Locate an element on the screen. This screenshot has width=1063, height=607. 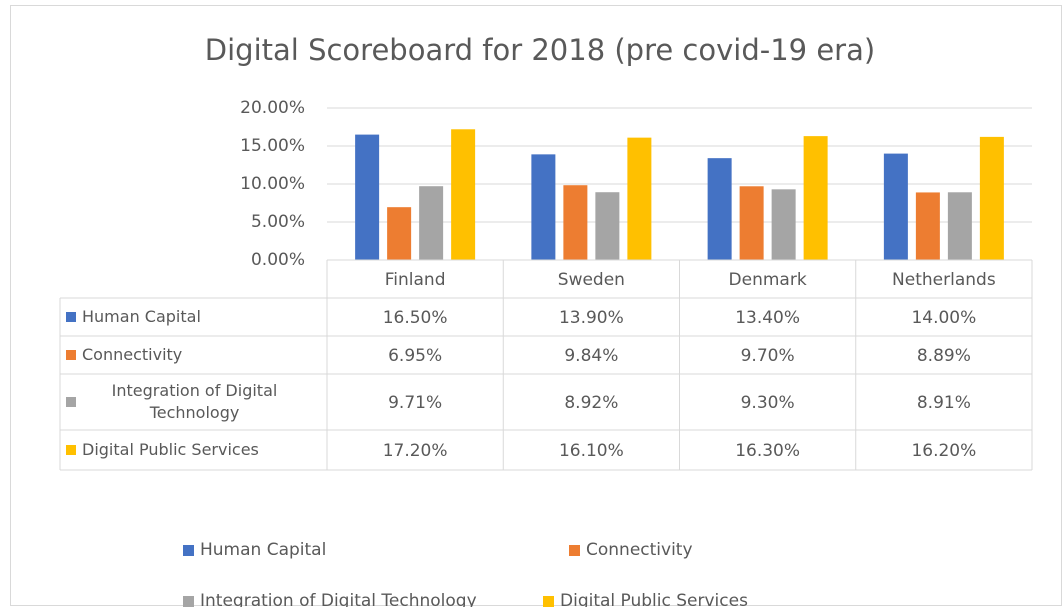
table-value: 17.20% is located at coordinates (415, 451).